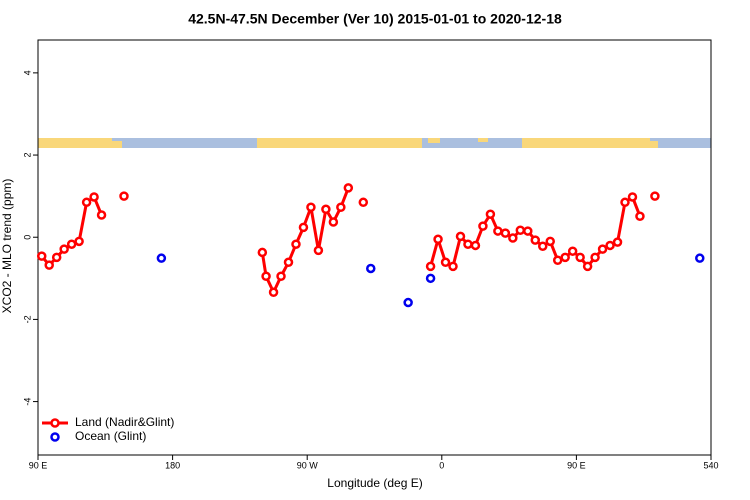  I want to click on x-tick-label: 90 W, so click(308, 465).